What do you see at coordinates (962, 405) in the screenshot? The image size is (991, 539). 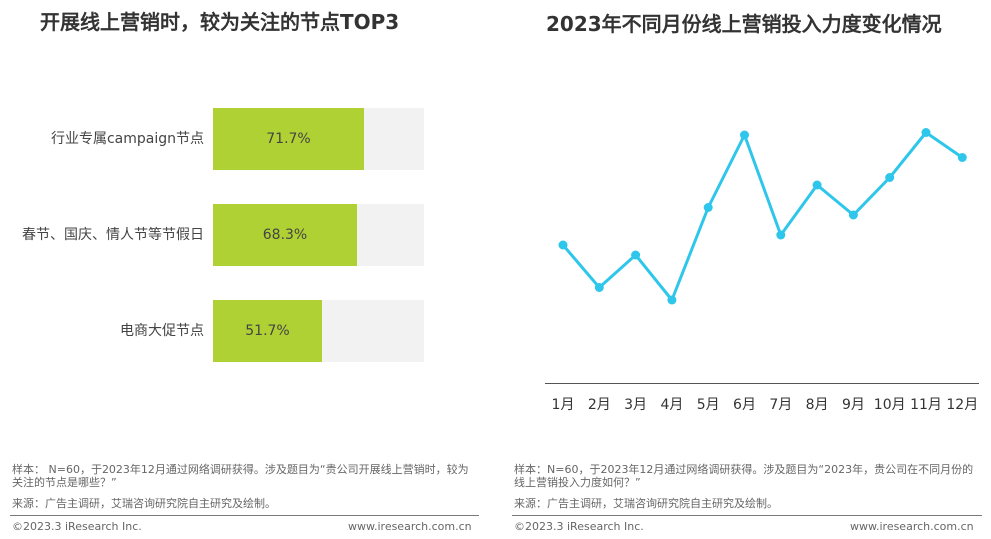 I see `x-tick-label: 12月` at bounding box center [962, 405].